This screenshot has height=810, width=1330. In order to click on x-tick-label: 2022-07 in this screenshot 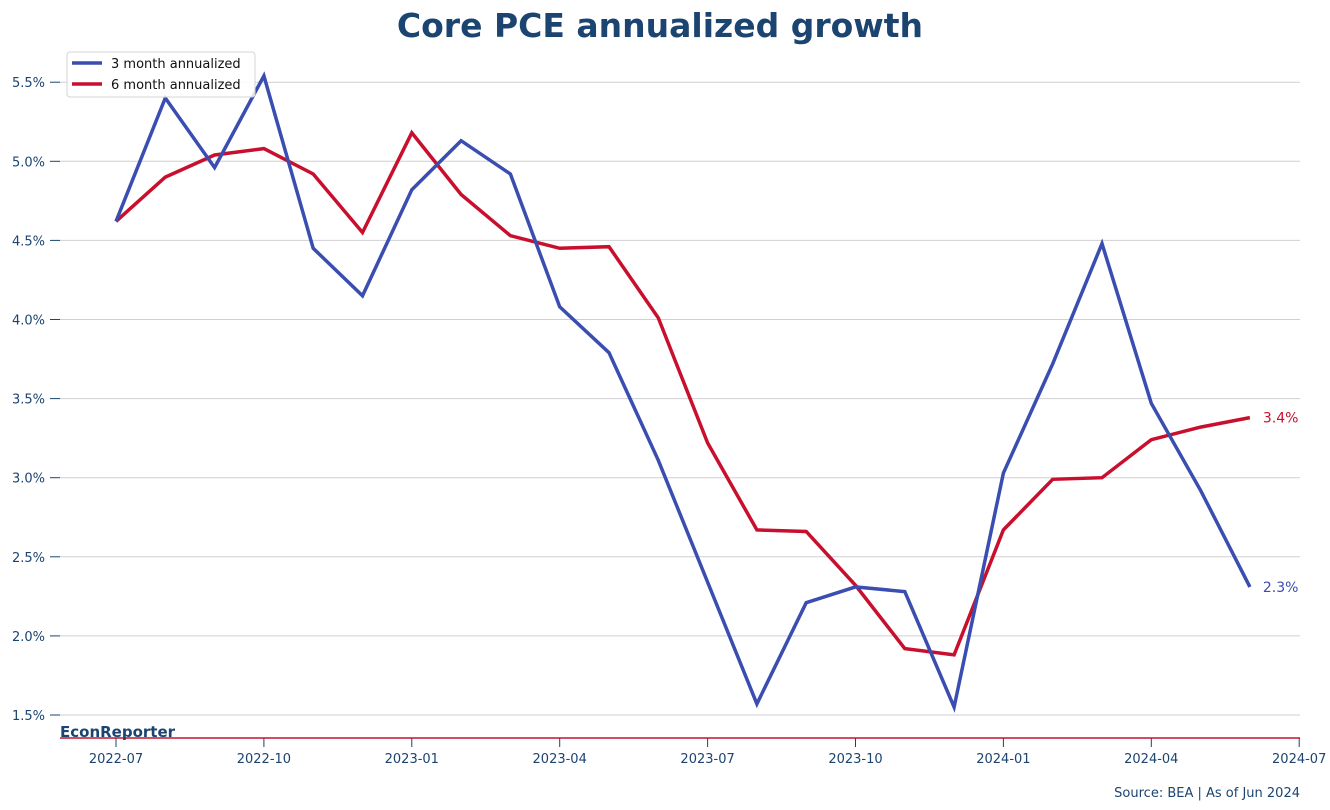, I will do `click(116, 759)`.